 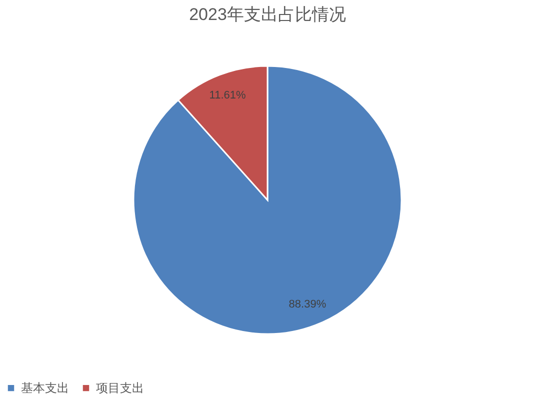 I want to click on legend-label: 基本支出, so click(x=45, y=388).